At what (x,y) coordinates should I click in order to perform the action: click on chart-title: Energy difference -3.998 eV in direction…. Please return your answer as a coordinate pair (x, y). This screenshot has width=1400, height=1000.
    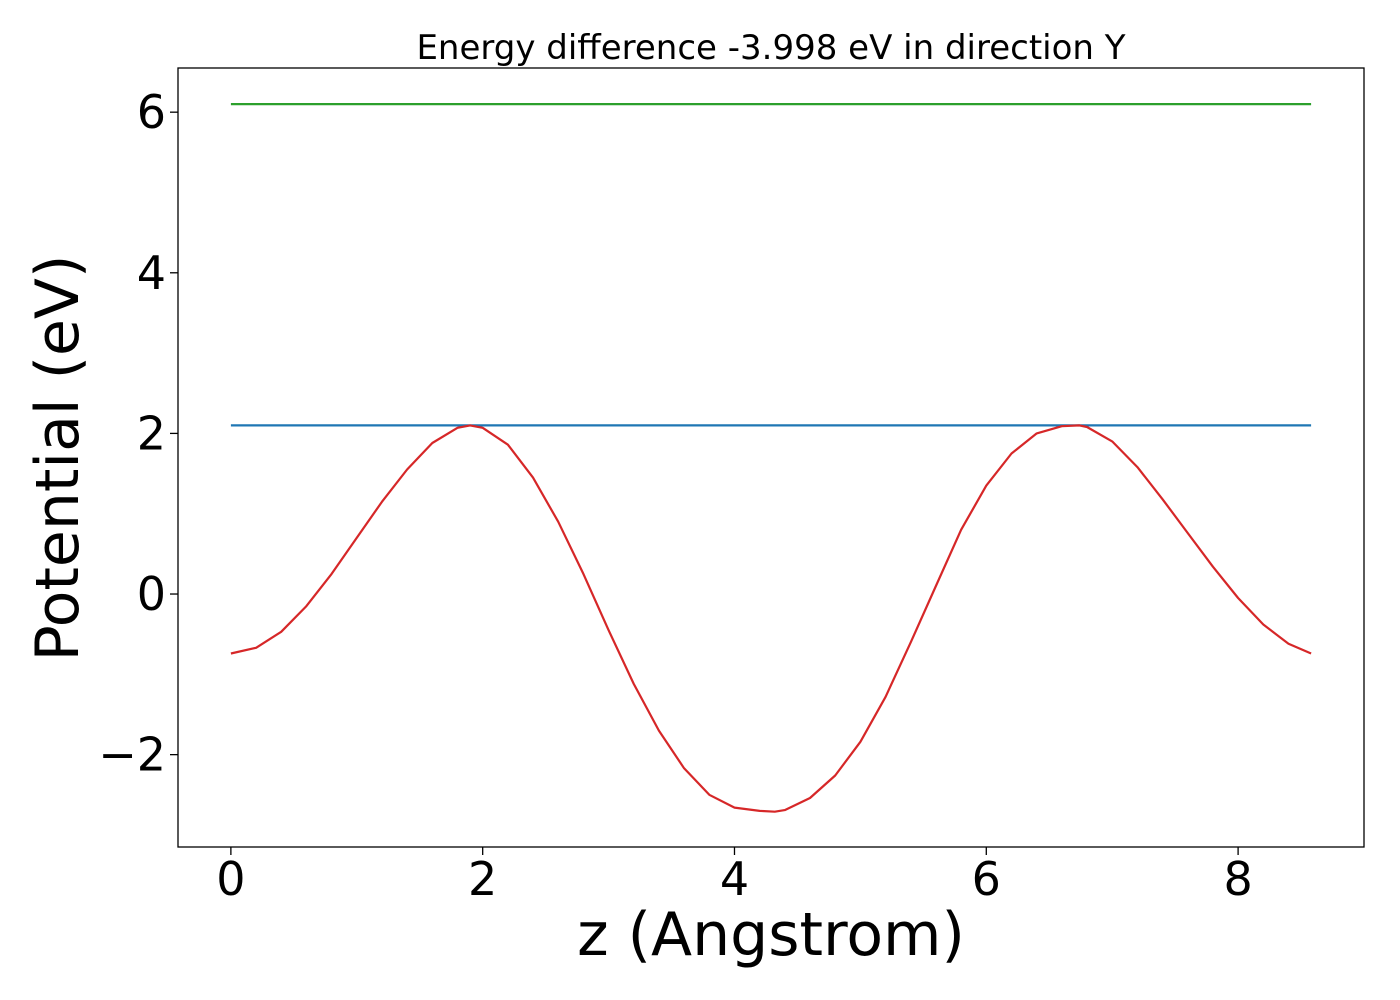
    Looking at the image, I should click on (770, 48).